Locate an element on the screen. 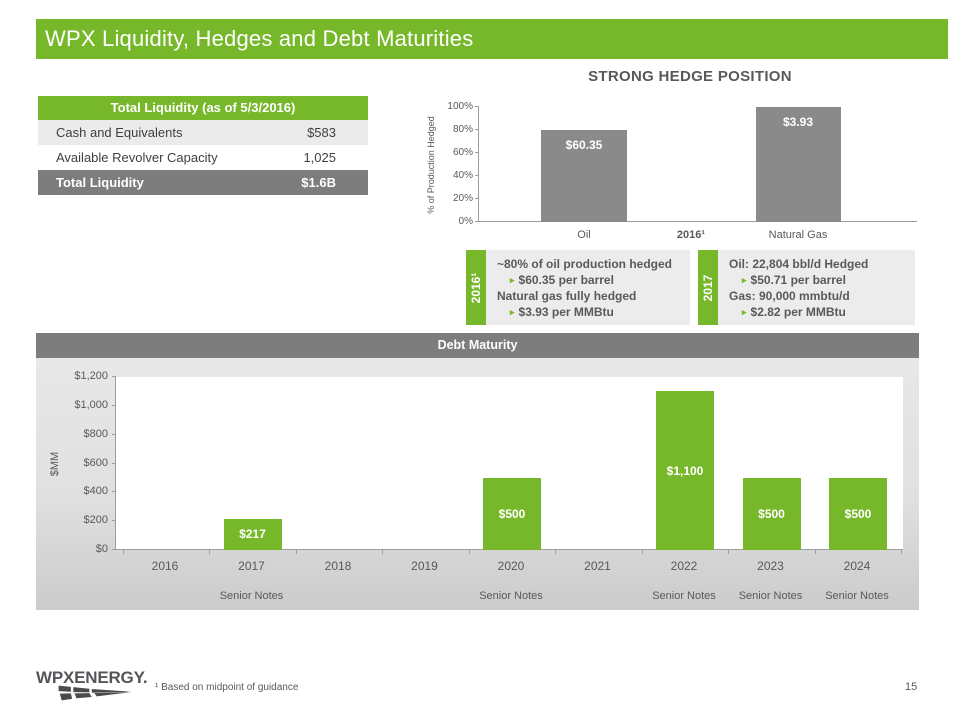 The height and width of the screenshot is (715, 957). y-tick-label: $800 is located at coordinates (95, 433).